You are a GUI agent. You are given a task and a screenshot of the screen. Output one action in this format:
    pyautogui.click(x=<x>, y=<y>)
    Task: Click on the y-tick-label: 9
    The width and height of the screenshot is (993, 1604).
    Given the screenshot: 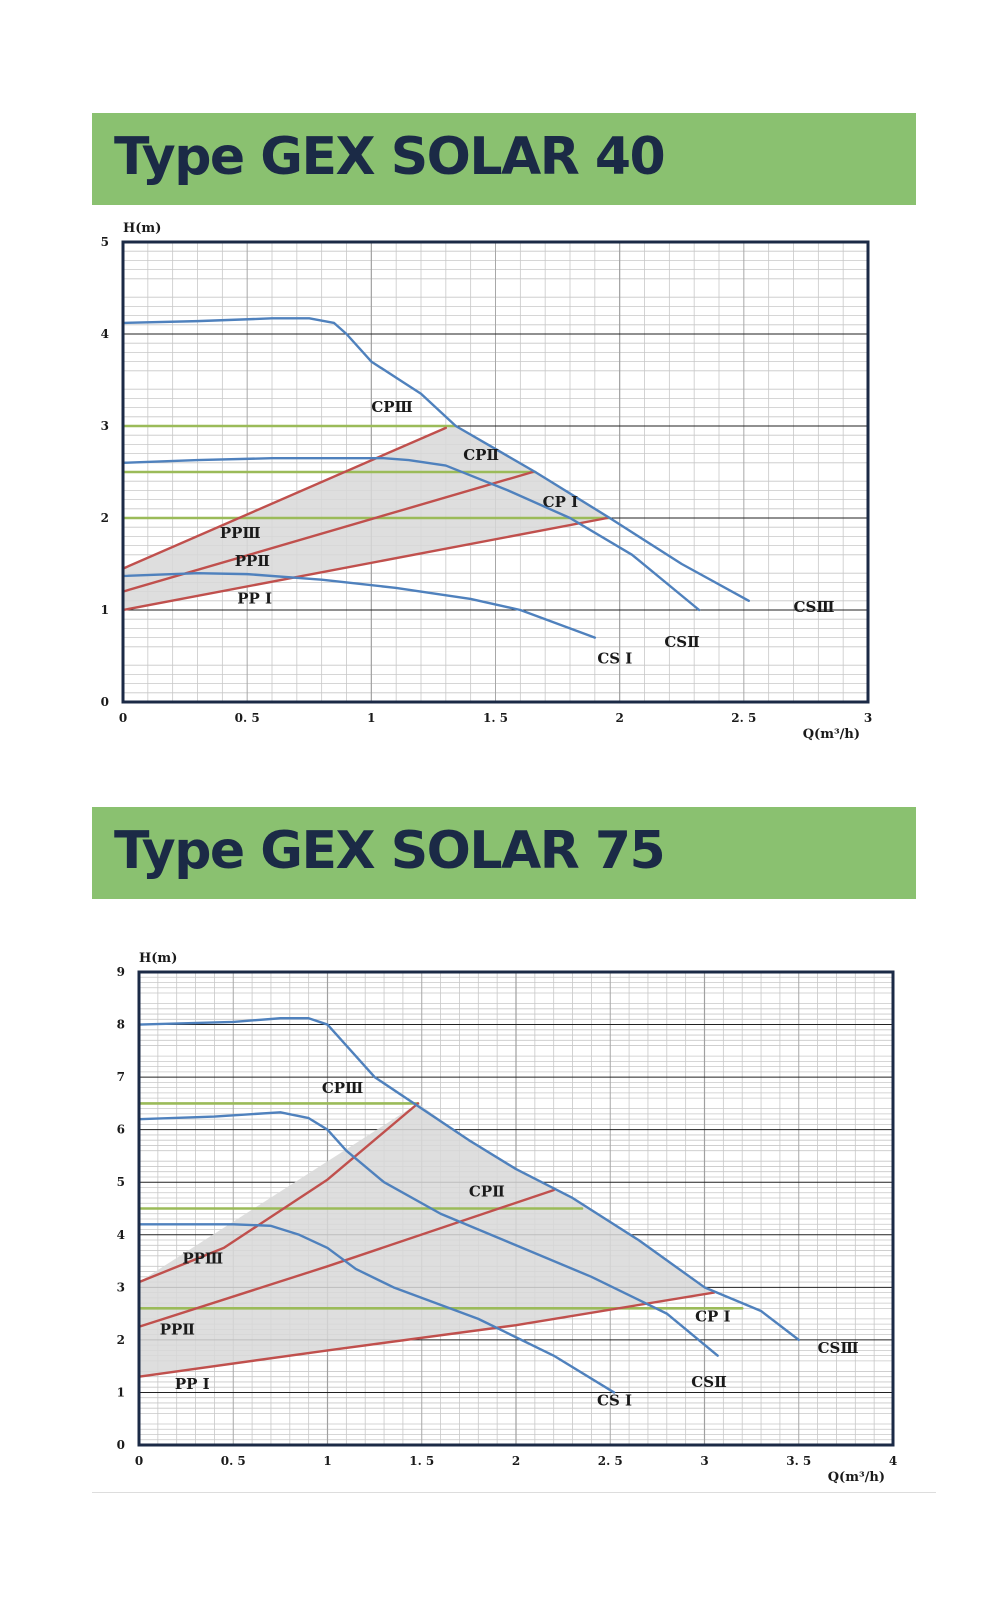 What is the action you would take?
    pyautogui.click(x=121, y=972)
    